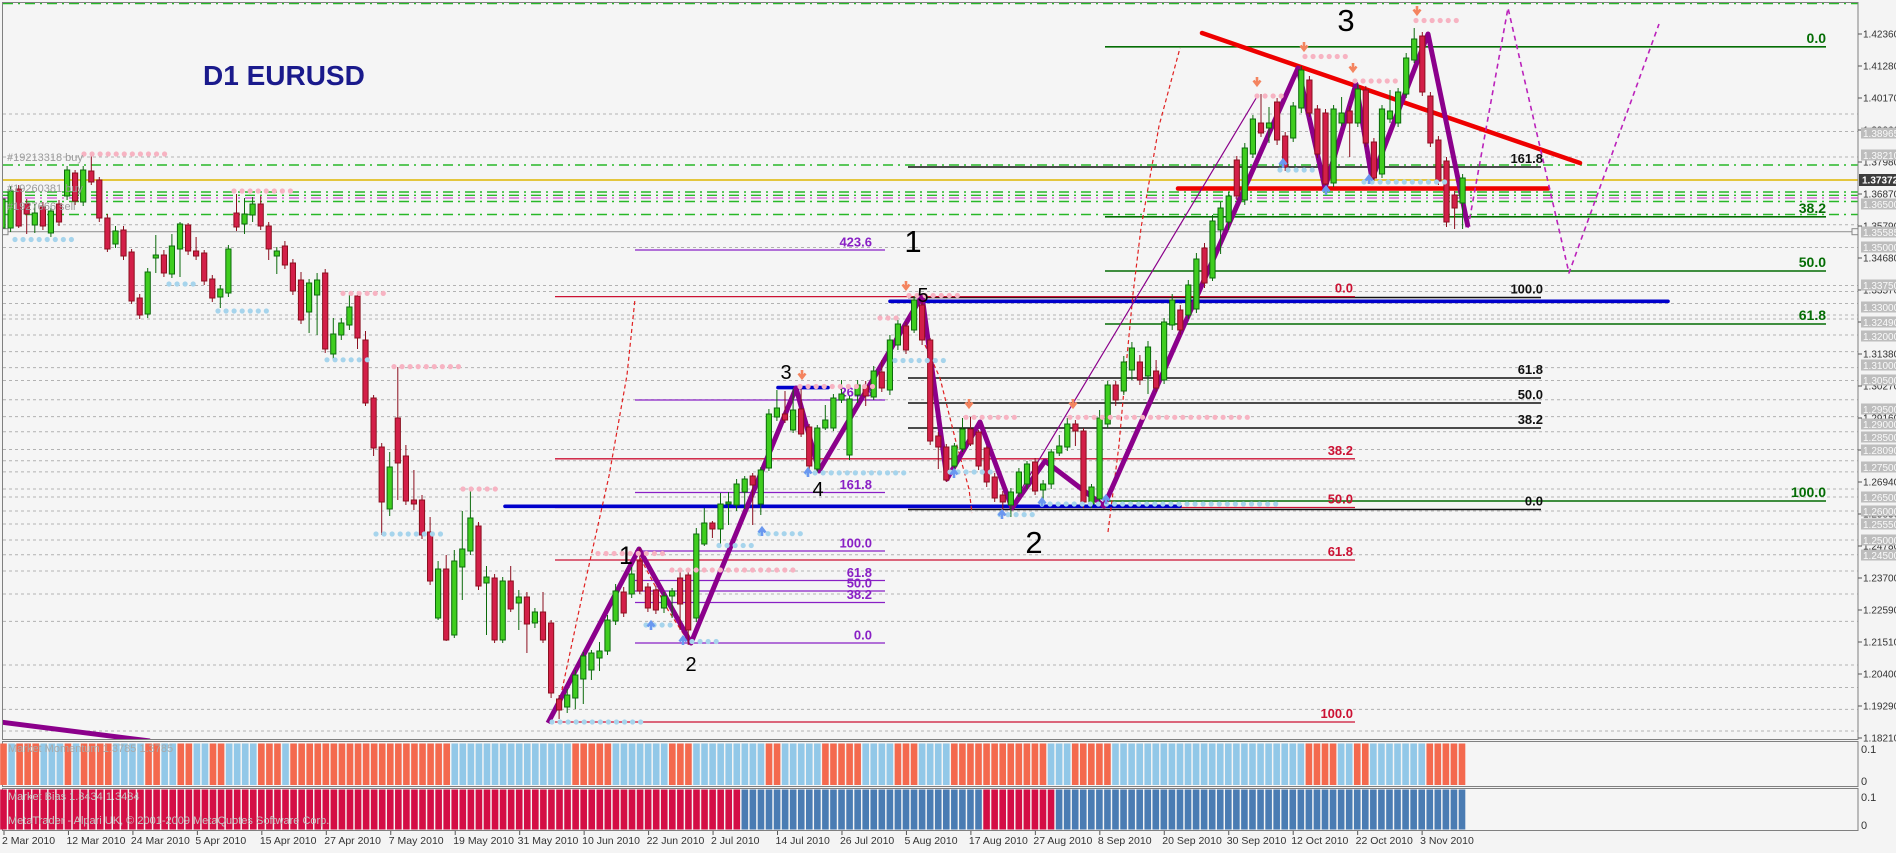 The width and height of the screenshot is (1896, 853). I want to click on svg-text: 5 Apr 2010, so click(220, 841).